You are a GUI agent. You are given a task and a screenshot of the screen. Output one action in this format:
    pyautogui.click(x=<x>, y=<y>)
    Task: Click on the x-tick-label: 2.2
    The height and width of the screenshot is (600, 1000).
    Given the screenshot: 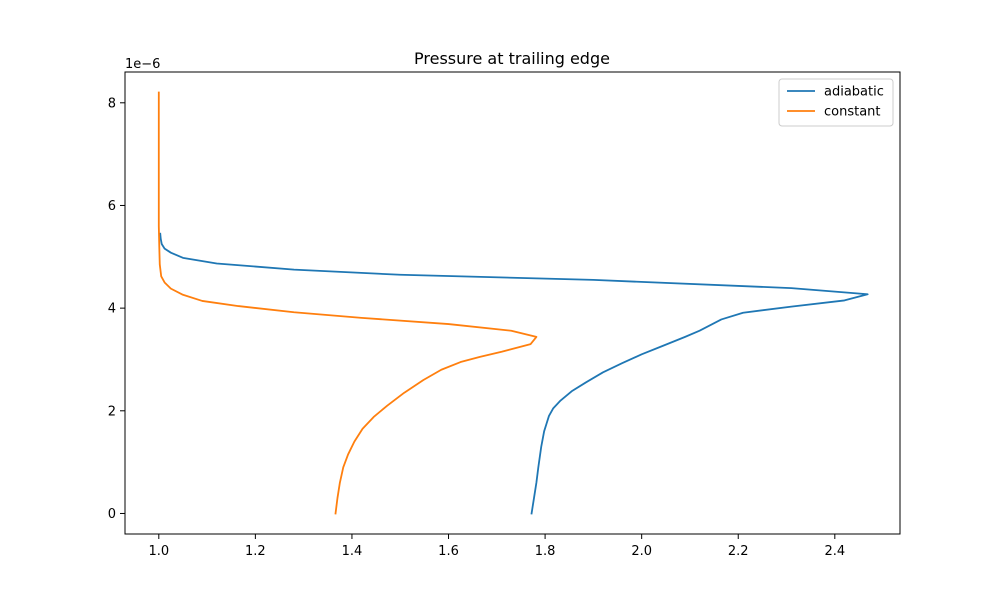 What is the action you would take?
    pyautogui.click(x=738, y=551)
    